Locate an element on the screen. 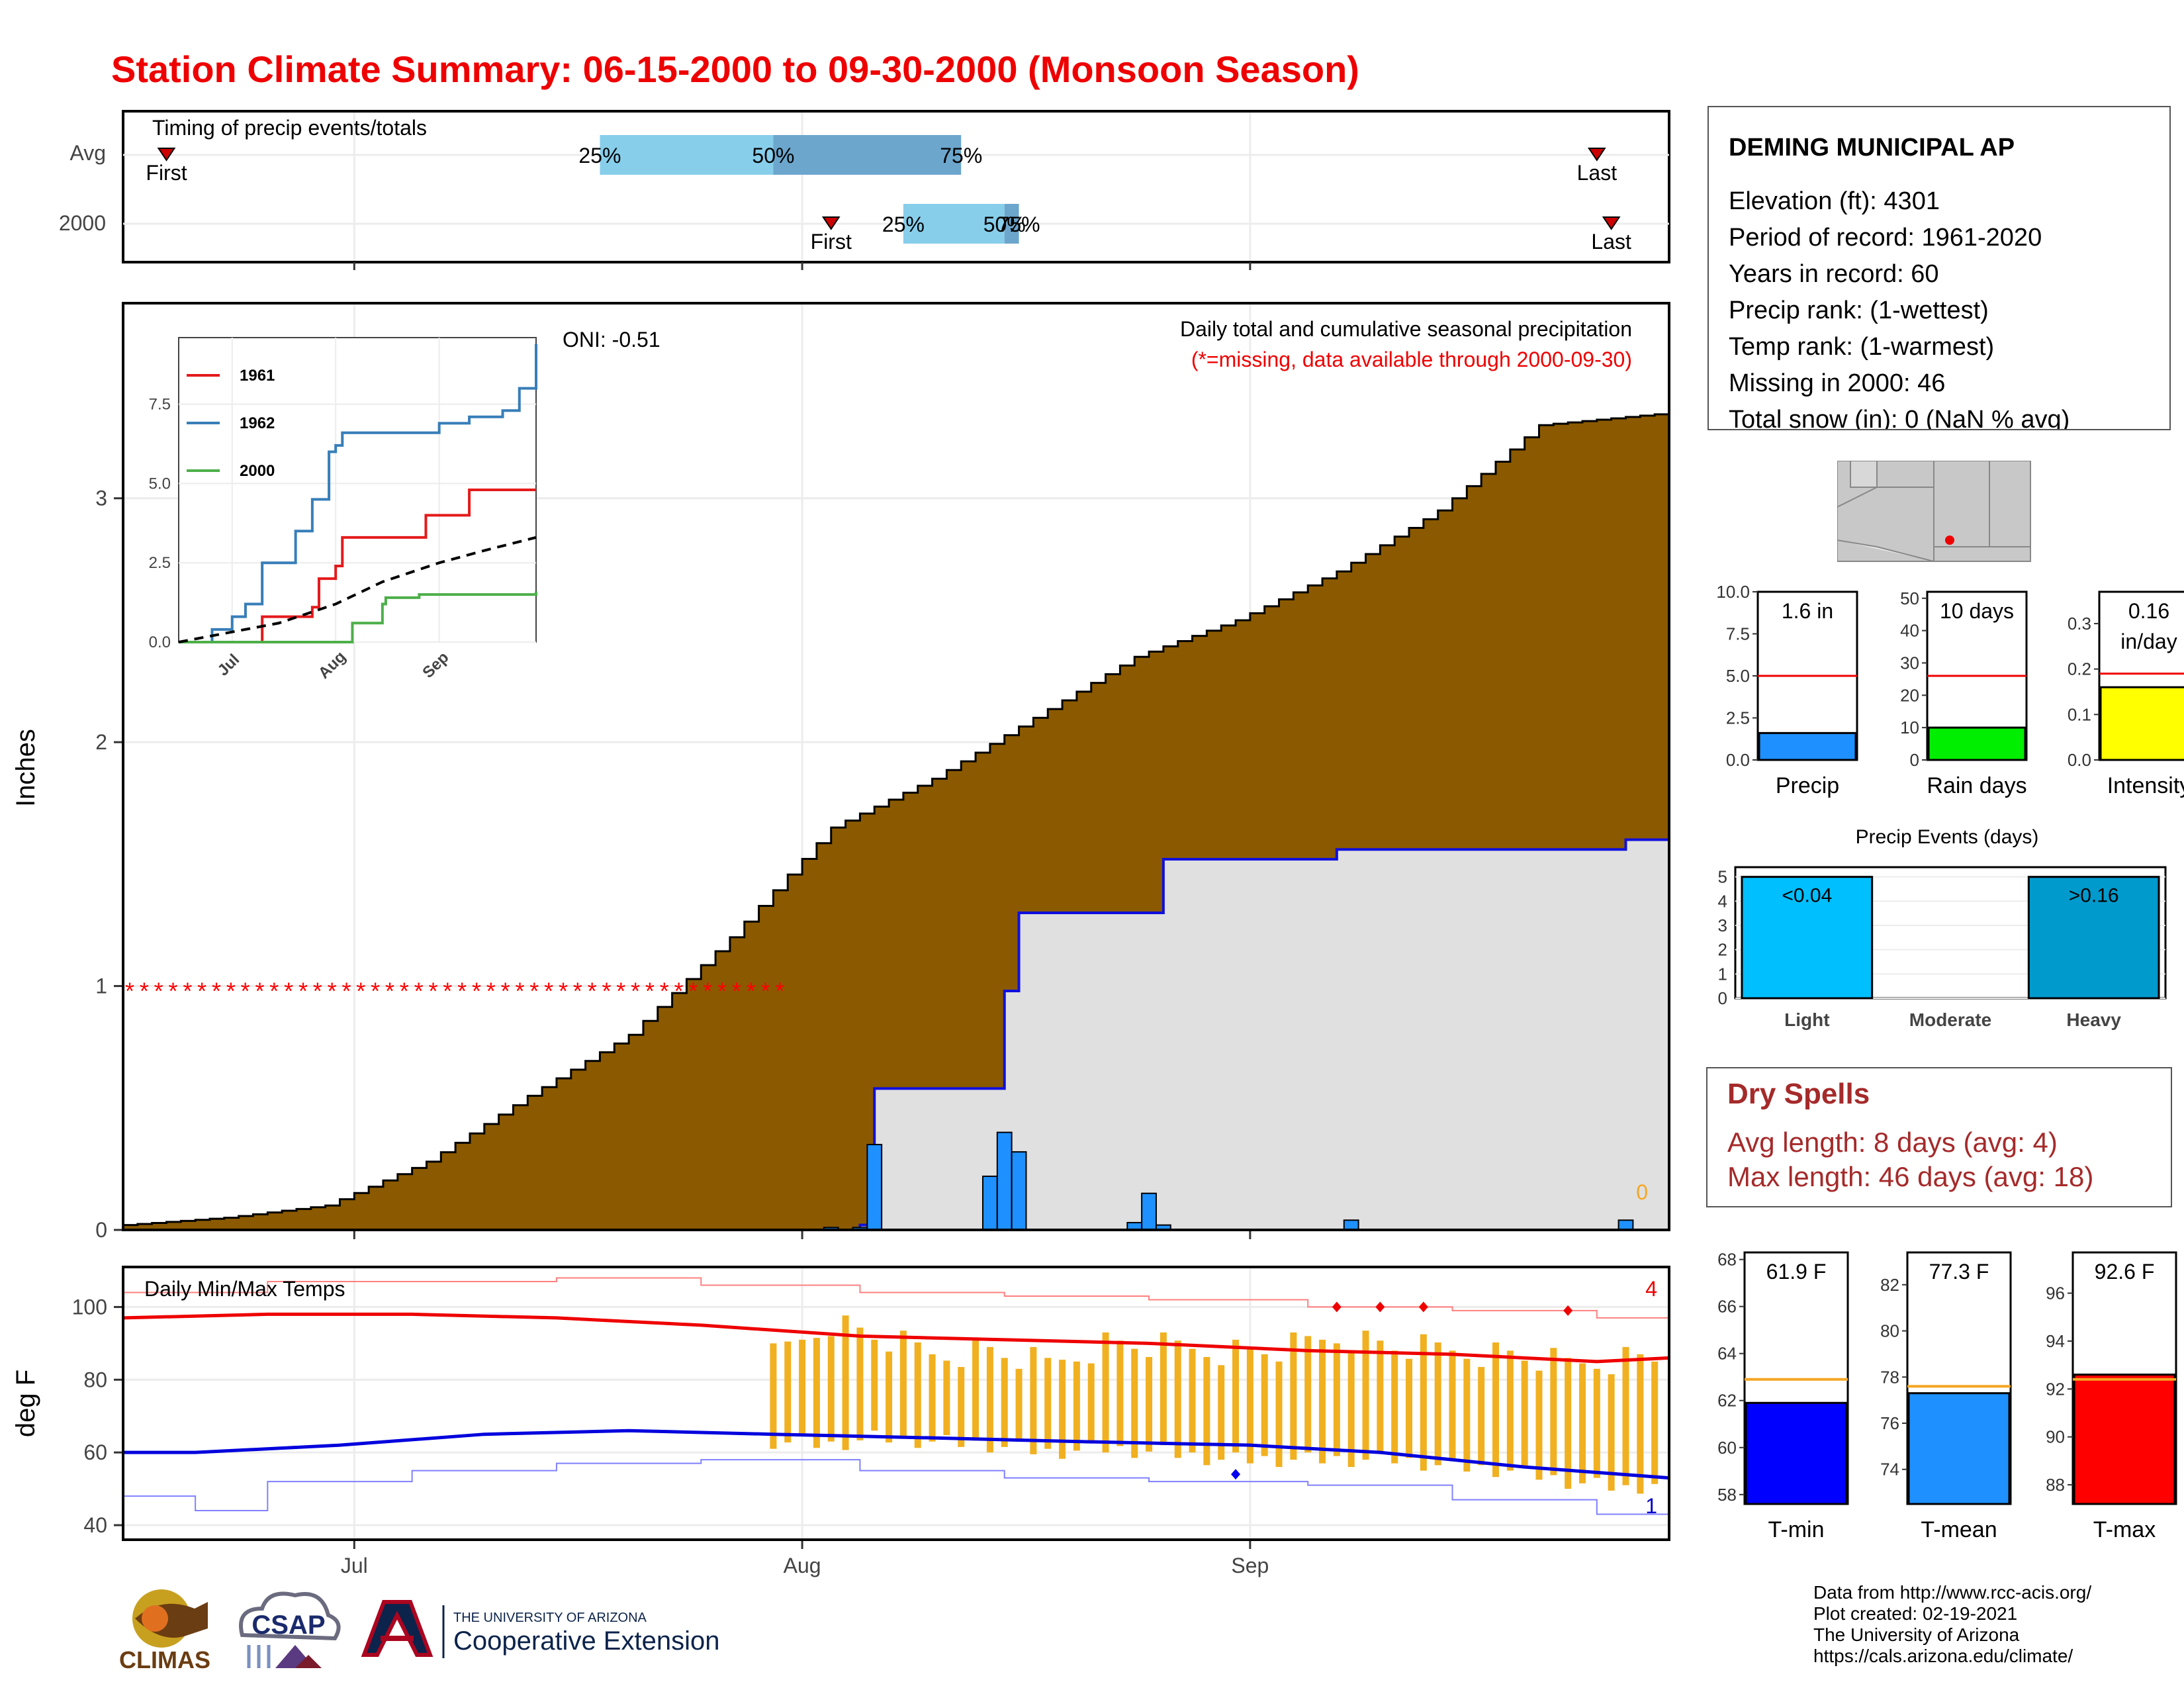  timing-title: Timing of precip events/totals is located at coordinates (289, 128).